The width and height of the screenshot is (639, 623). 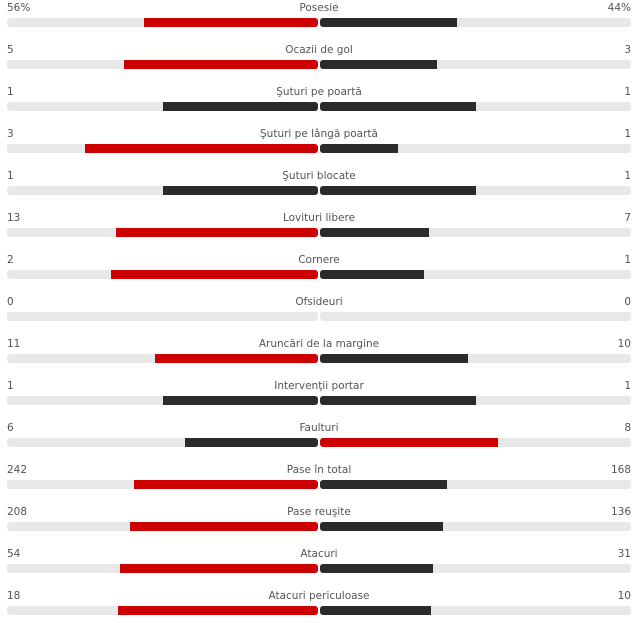 What do you see at coordinates (319, 554) in the screenshot?
I see `stat-label: Atacuri` at bounding box center [319, 554].